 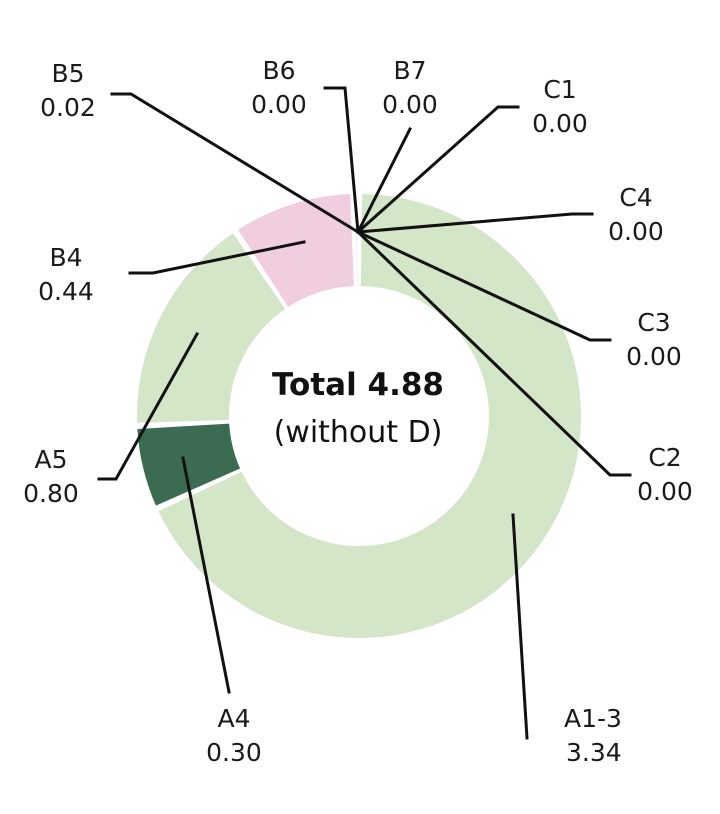 I want to click on leader-line-a5, so click(x=148, y=406).